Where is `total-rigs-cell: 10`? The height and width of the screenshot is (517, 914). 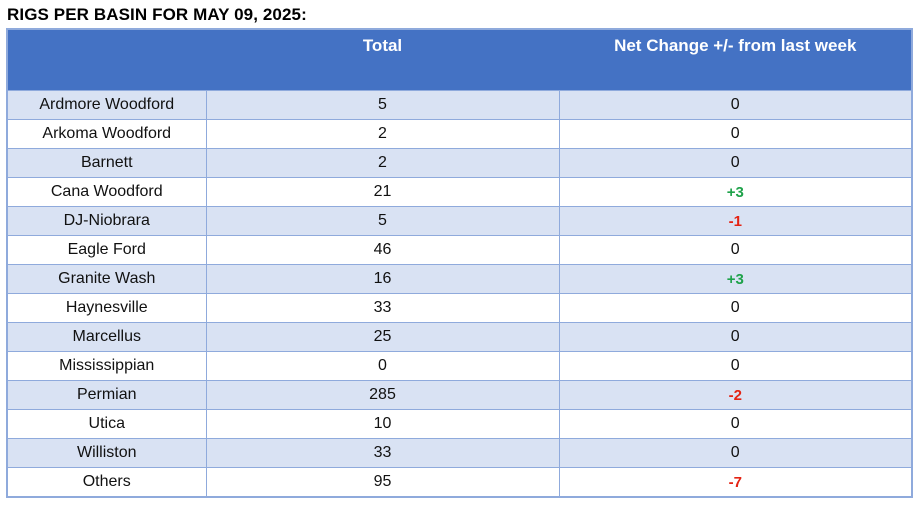
total-rigs-cell: 10 is located at coordinates (382, 424).